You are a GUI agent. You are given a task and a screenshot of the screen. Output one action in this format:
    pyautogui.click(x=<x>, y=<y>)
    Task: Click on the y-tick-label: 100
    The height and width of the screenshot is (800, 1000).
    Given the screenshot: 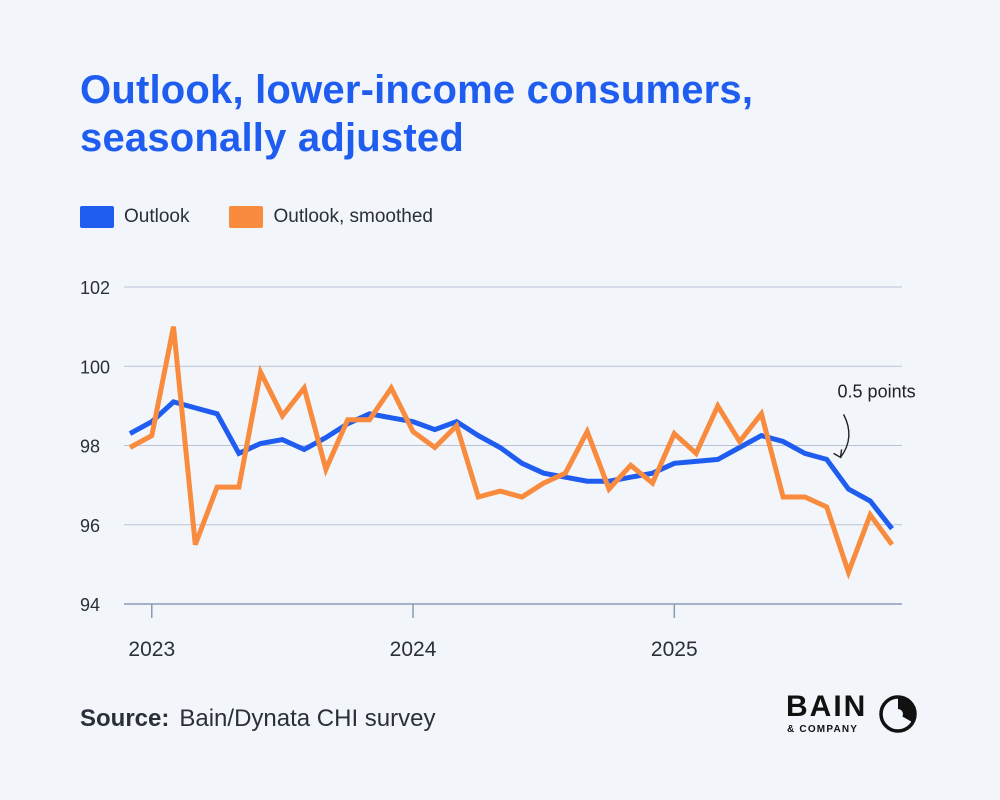 What is the action you would take?
    pyautogui.click(x=95, y=367)
    